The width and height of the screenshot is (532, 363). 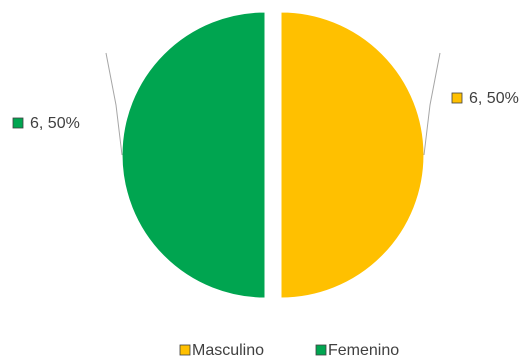 What do you see at coordinates (321, 350) in the screenshot?
I see `legend-swatch-femenino` at bounding box center [321, 350].